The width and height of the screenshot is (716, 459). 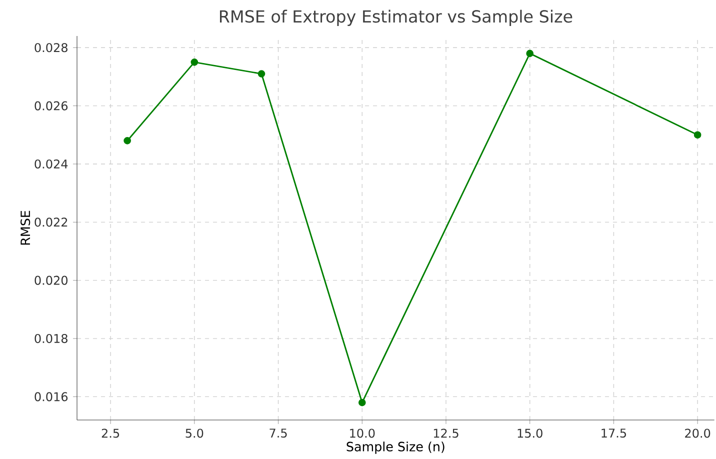 What do you see at coordinates (111, 433) in the screenshot?
I see `x-tick-label: 2.5` at bounding box center [111, 433].